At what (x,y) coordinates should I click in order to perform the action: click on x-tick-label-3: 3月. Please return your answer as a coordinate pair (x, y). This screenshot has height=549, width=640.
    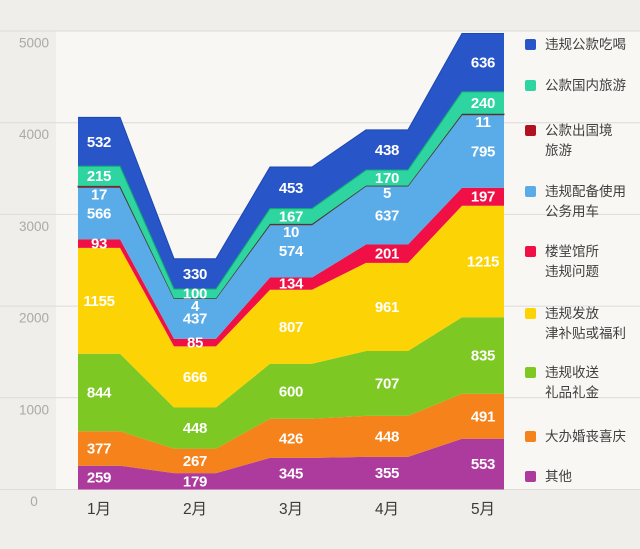
    Looking at the image, I should click on (291, 509).